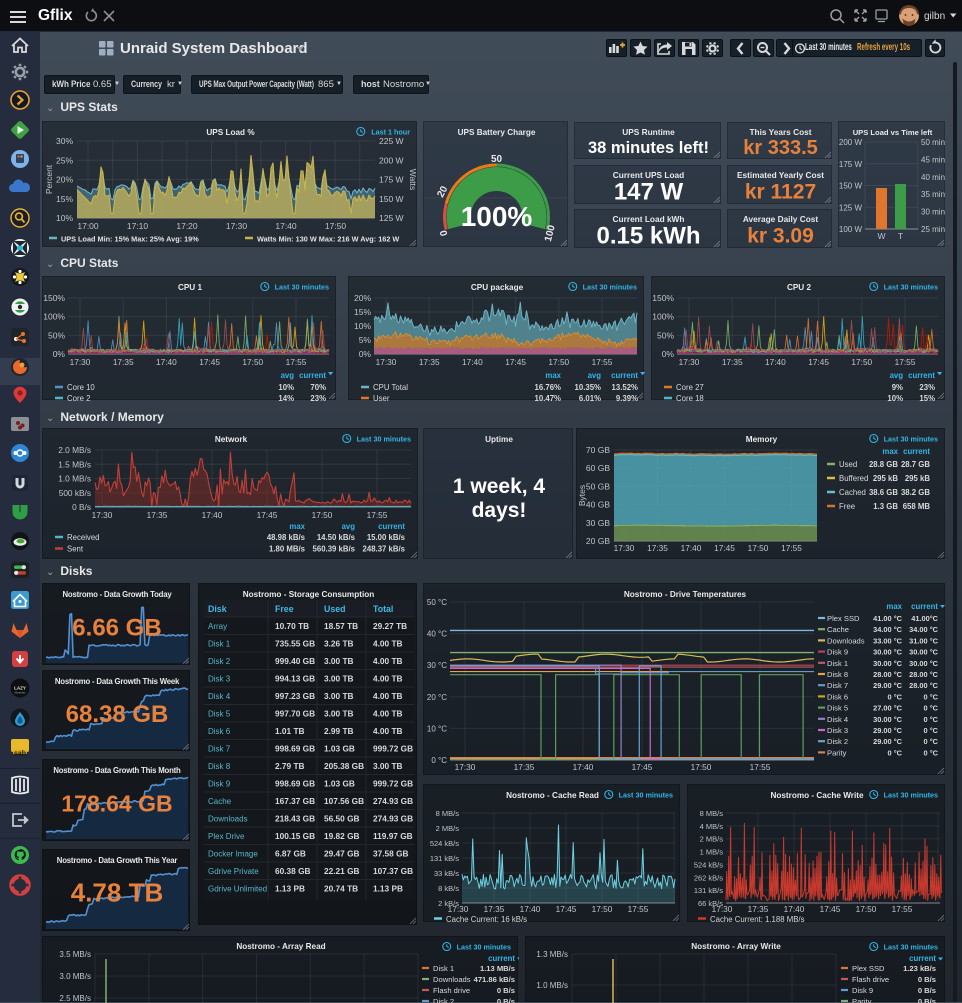 The width and height of the screenshot is (962, 1003). What do you see at coordinates (295, 696) in the screenshot?
I see `svg-text: 997.23 GB` at bounding box center [295, 696].